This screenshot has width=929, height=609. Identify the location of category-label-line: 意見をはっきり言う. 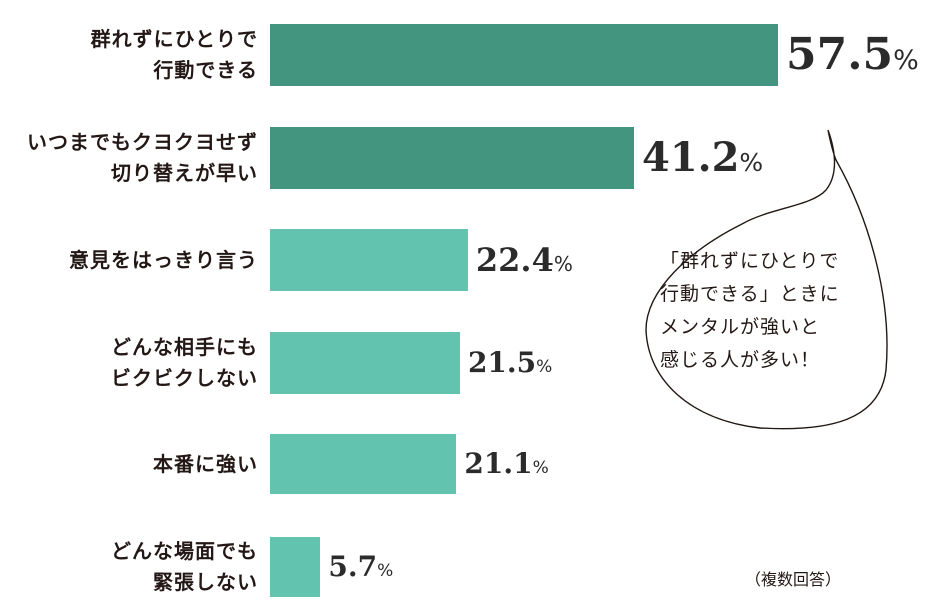
(163, 259).